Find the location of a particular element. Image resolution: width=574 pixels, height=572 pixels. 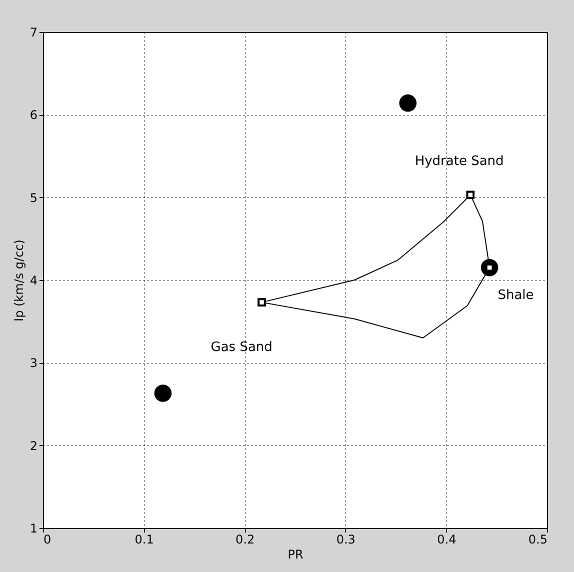

y-tick-label: 3 is located at coordinates (34, 363).